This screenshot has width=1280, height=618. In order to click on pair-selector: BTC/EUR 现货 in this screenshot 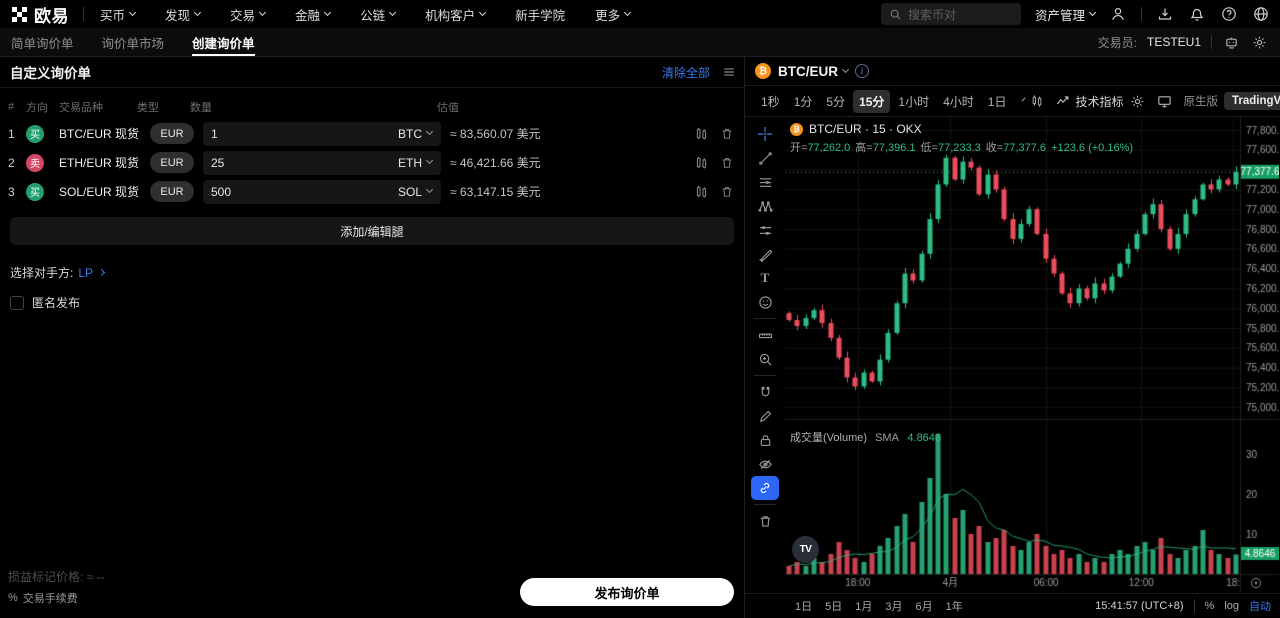, I will do `click(99, 134)`.